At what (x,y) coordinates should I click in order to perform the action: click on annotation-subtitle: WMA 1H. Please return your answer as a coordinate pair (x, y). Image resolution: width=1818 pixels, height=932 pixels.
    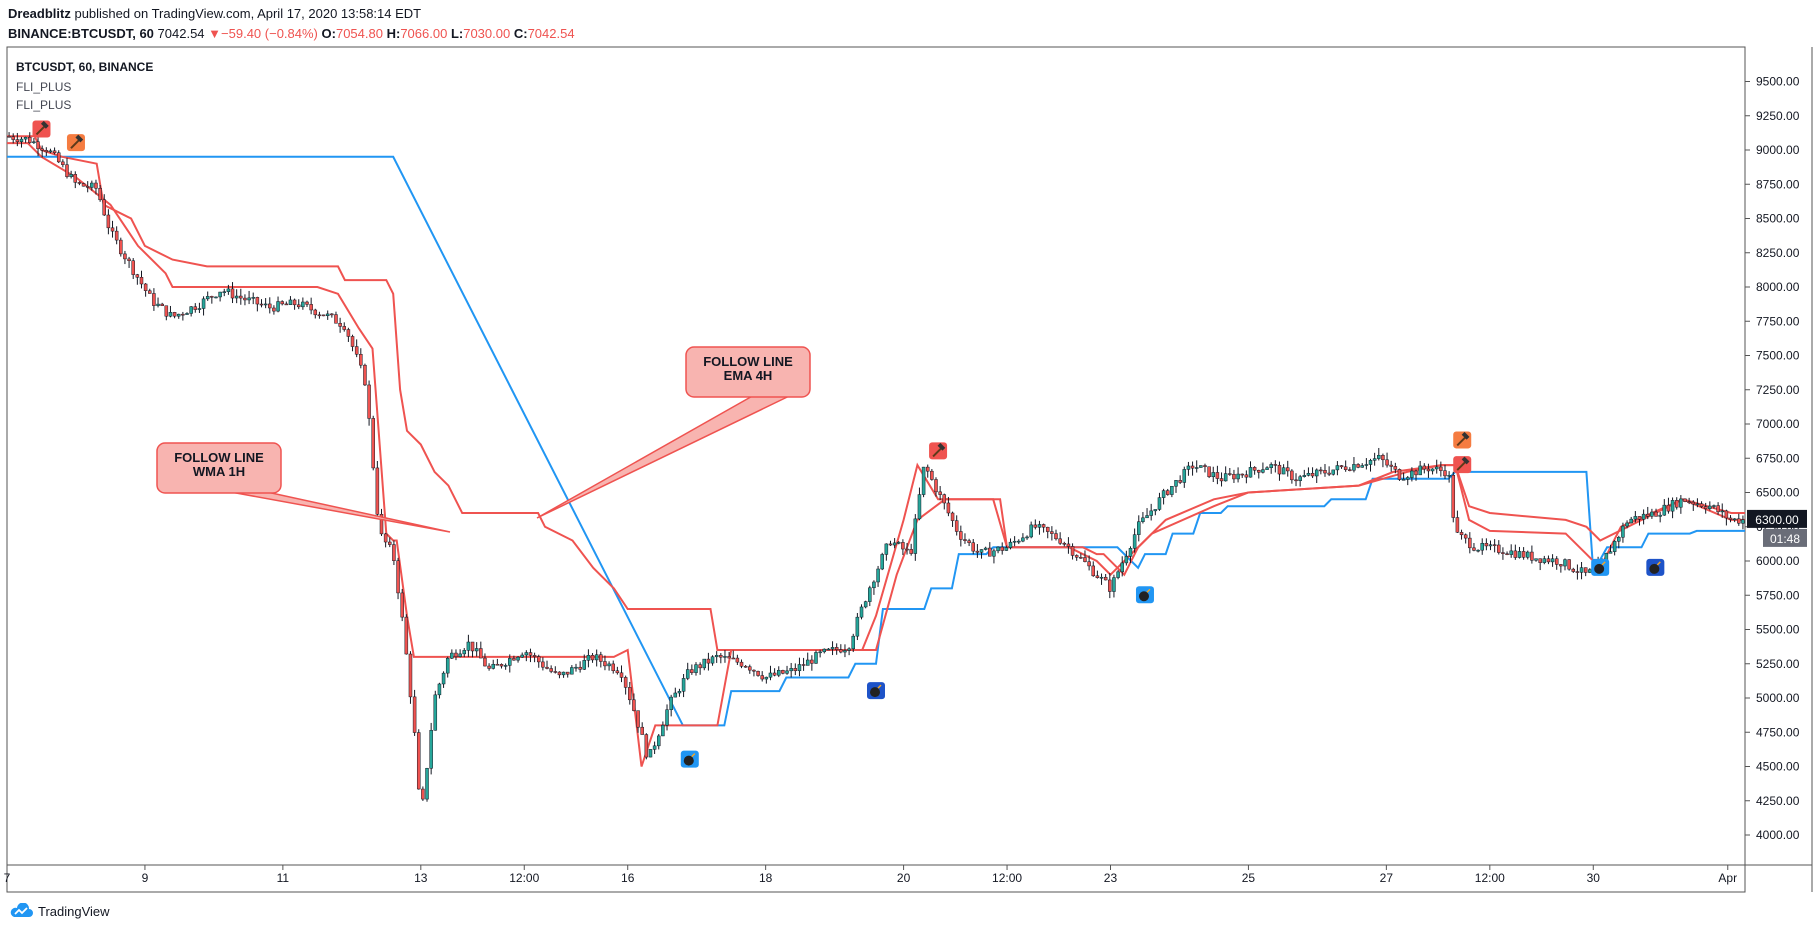
    Looking at the image, I should click on (219, 471).